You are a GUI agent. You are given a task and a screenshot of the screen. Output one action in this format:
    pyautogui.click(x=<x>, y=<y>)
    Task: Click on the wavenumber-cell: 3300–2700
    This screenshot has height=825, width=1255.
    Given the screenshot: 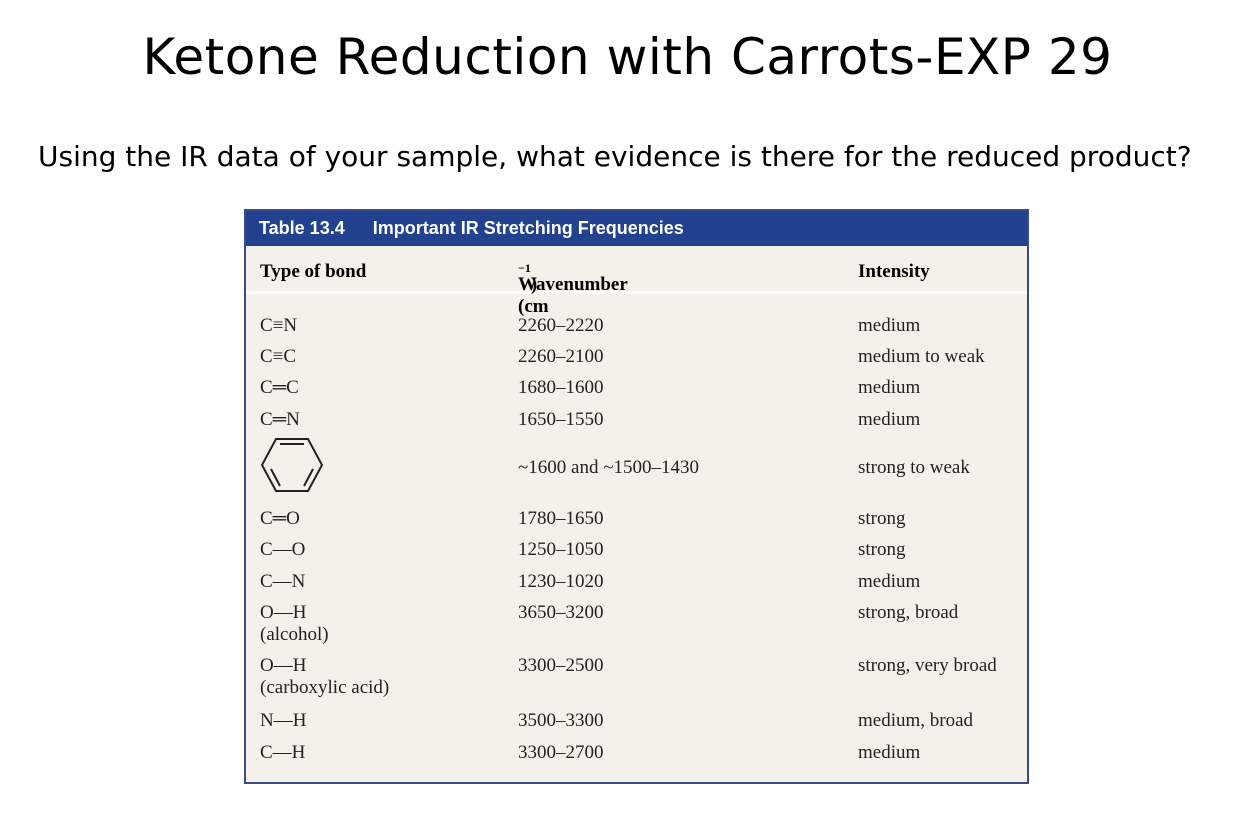 What is the action you would take?
    pyautogui.click(x=561, y=752)
    